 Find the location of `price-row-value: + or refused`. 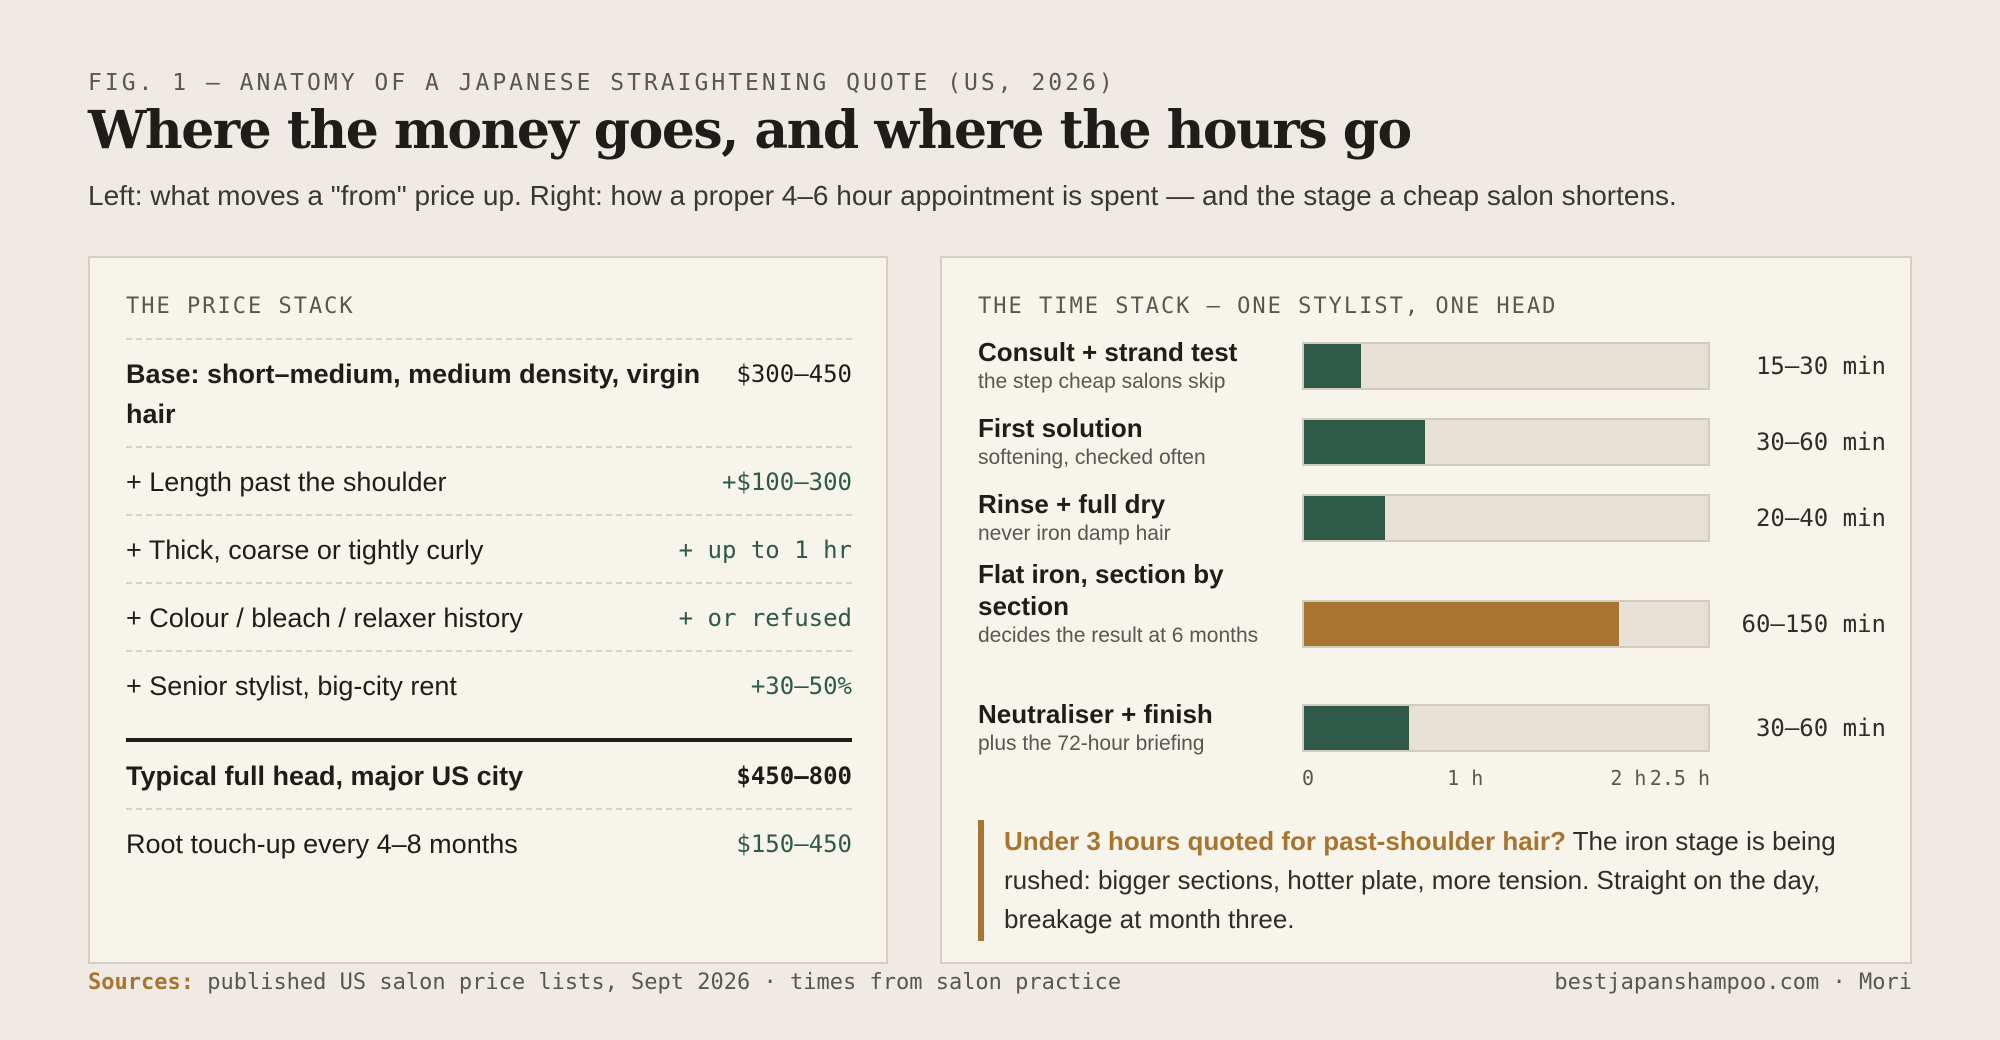

price-row-value: + or refused is located at coordinates (765, 618).